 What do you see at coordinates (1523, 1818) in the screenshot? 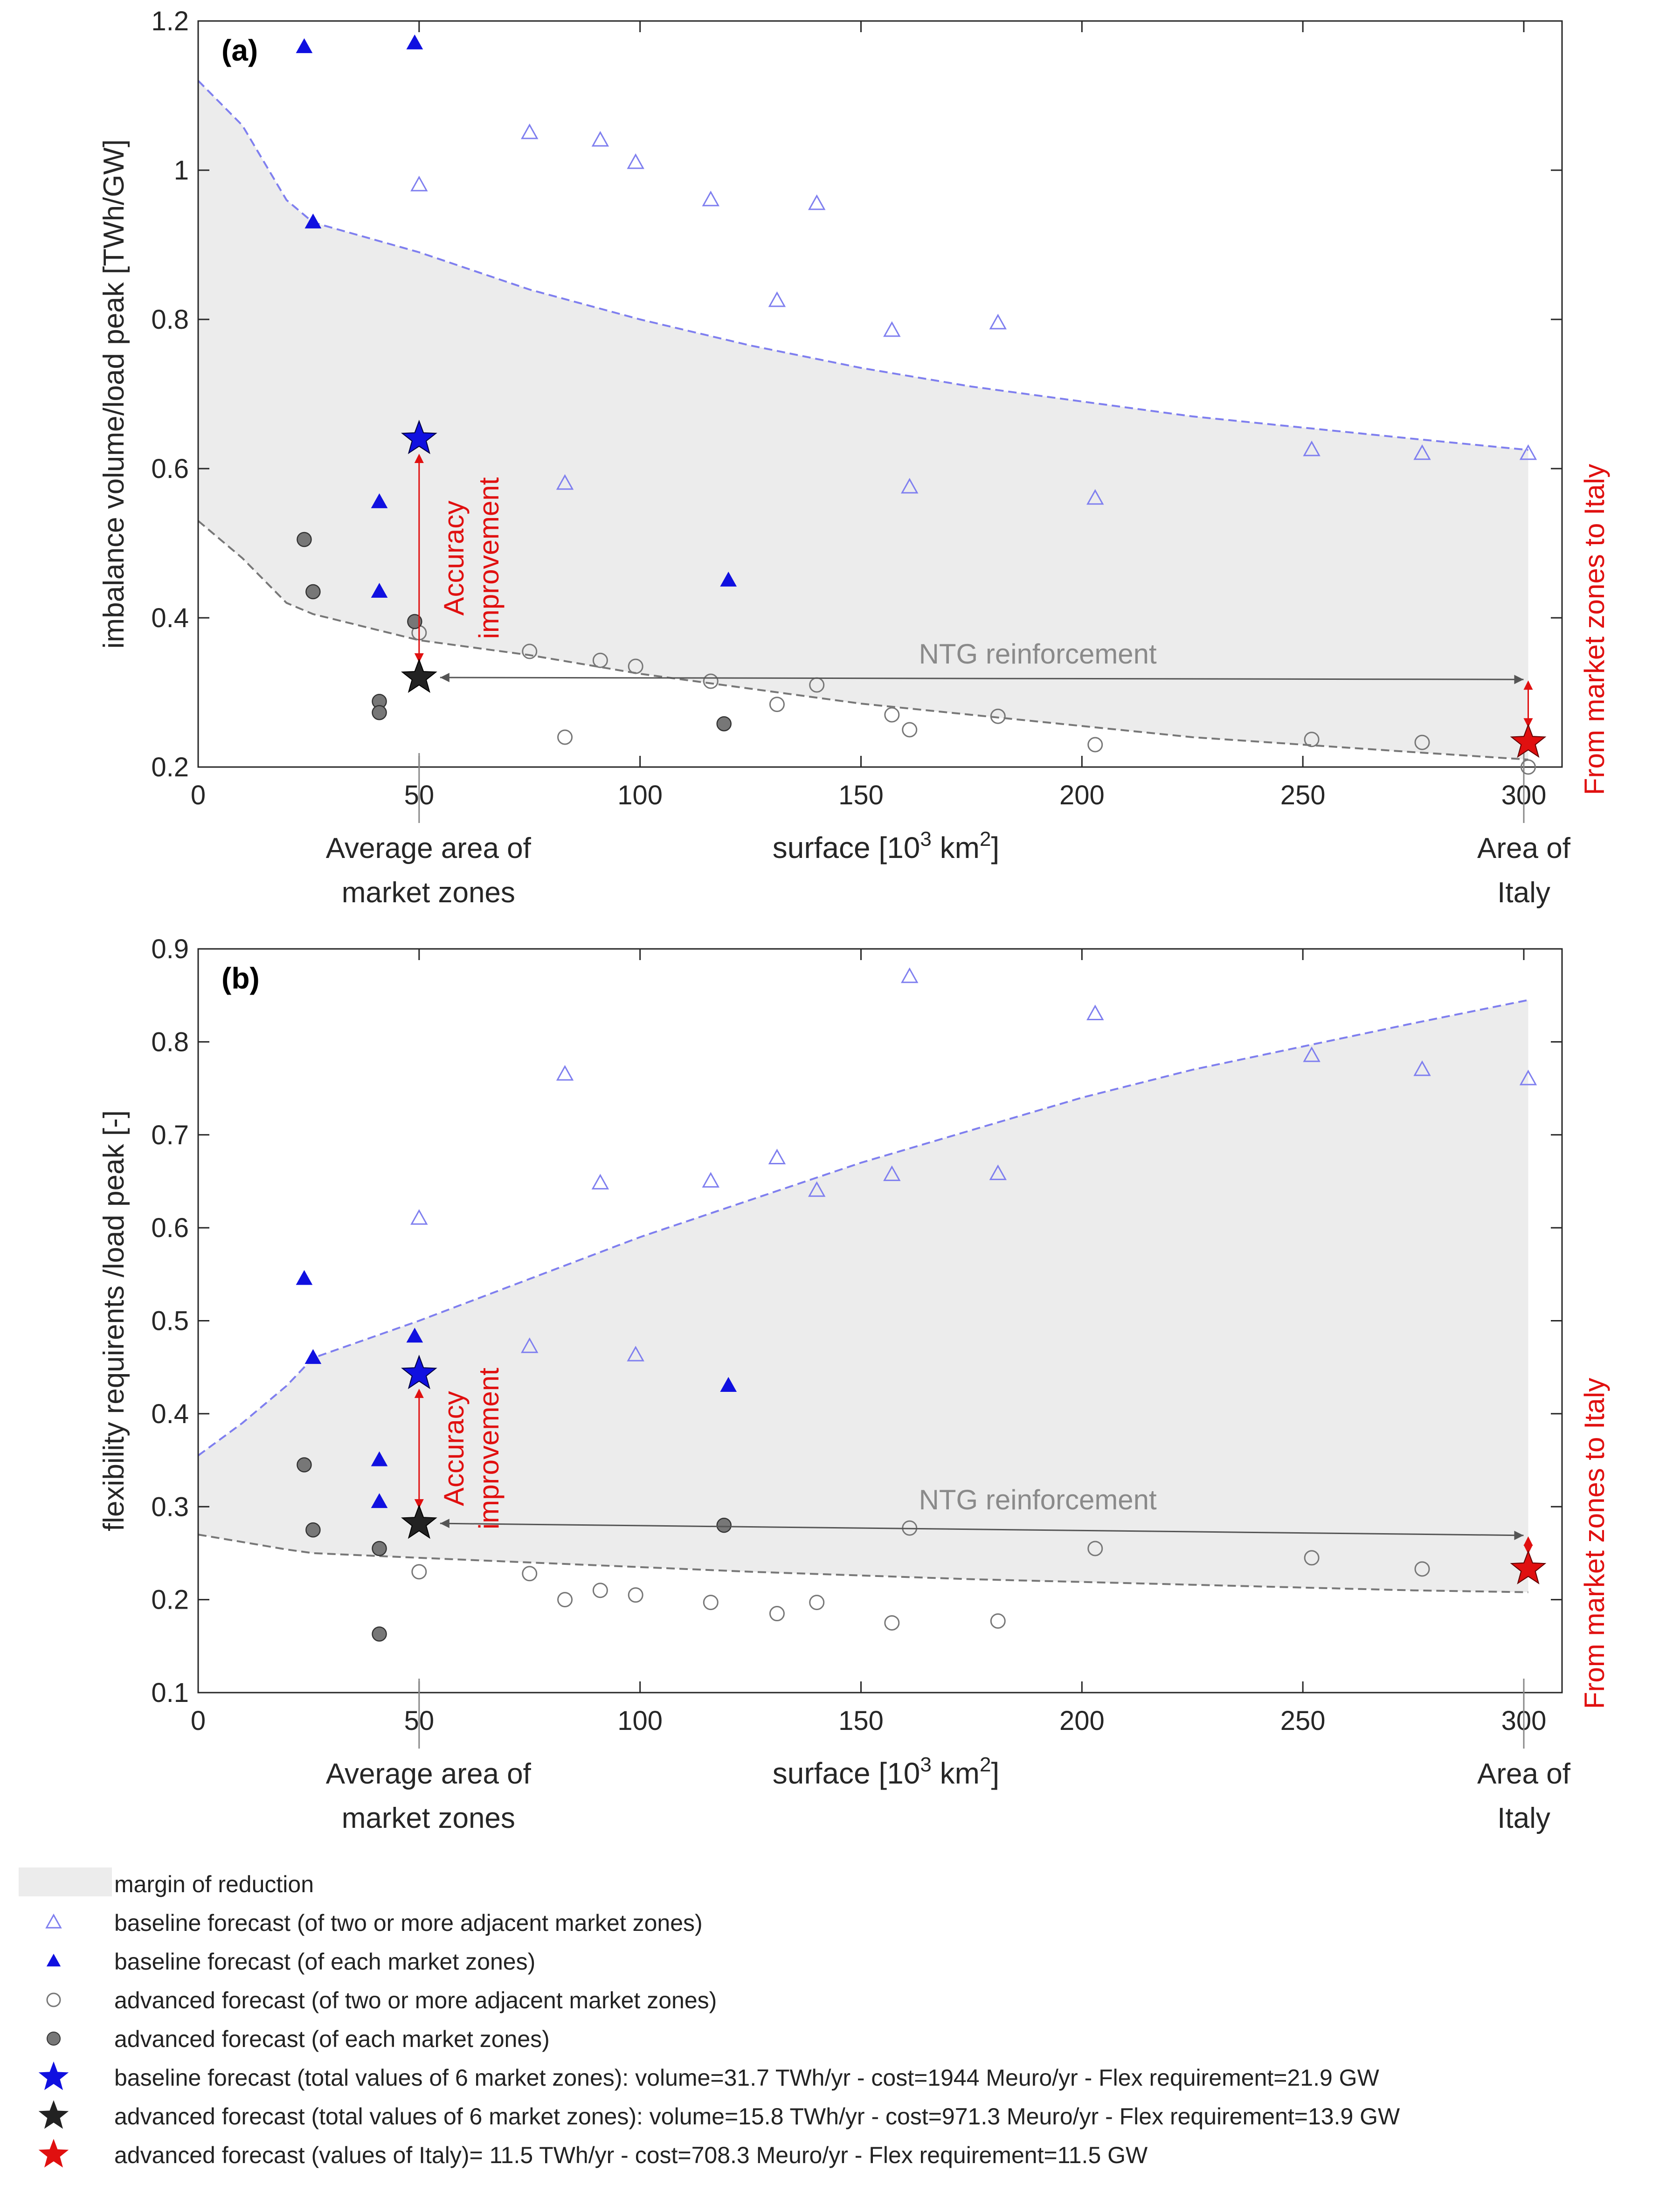
I see `italy-area-label-line2: Italy` at bounding box center [1523, 1818].